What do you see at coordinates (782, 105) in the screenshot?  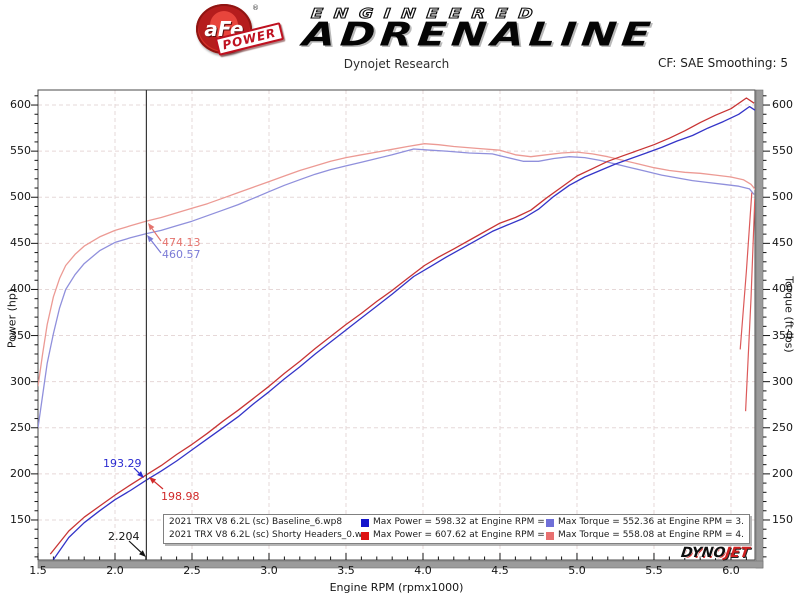 I see `right-tick-label: 600` at bounding box center [782, 105].